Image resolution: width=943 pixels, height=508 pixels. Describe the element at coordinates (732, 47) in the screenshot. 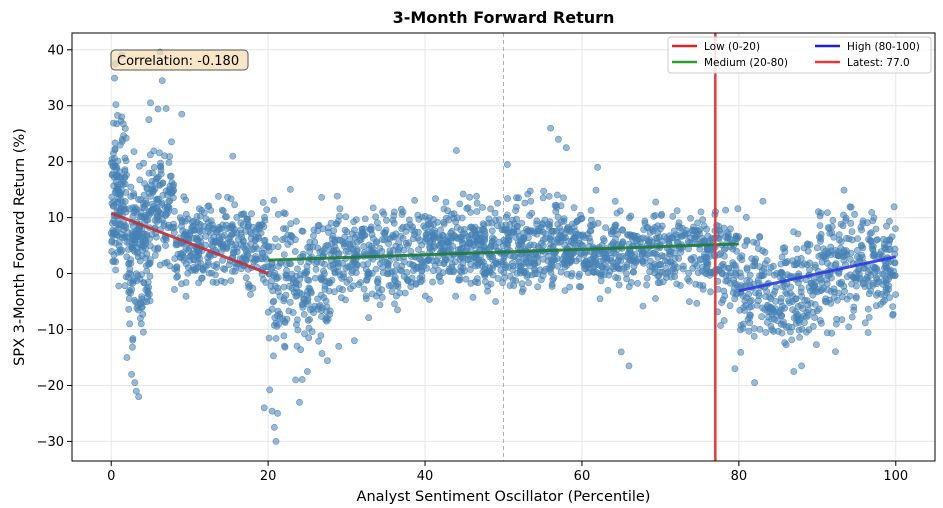

I see `legend-label-low: Low (0-20)` at that location.